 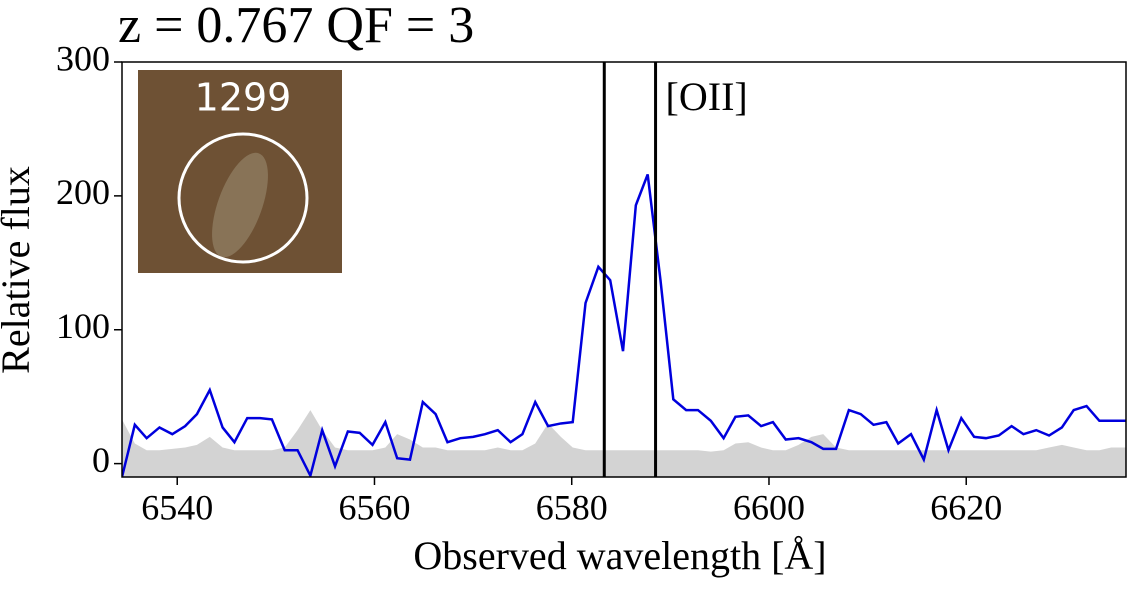 What do you see at coordinates (296, 27) in the screenshot?
I see `chart-title: z = 0.767 QF = 3` at bounding box center [296, 27].